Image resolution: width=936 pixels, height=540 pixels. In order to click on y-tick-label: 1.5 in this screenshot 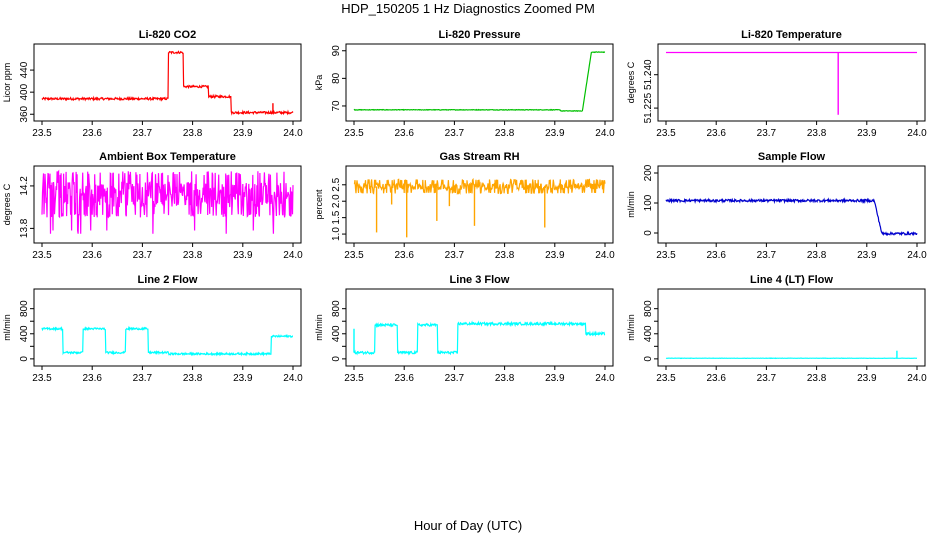, I will do `click(336, 217)`.